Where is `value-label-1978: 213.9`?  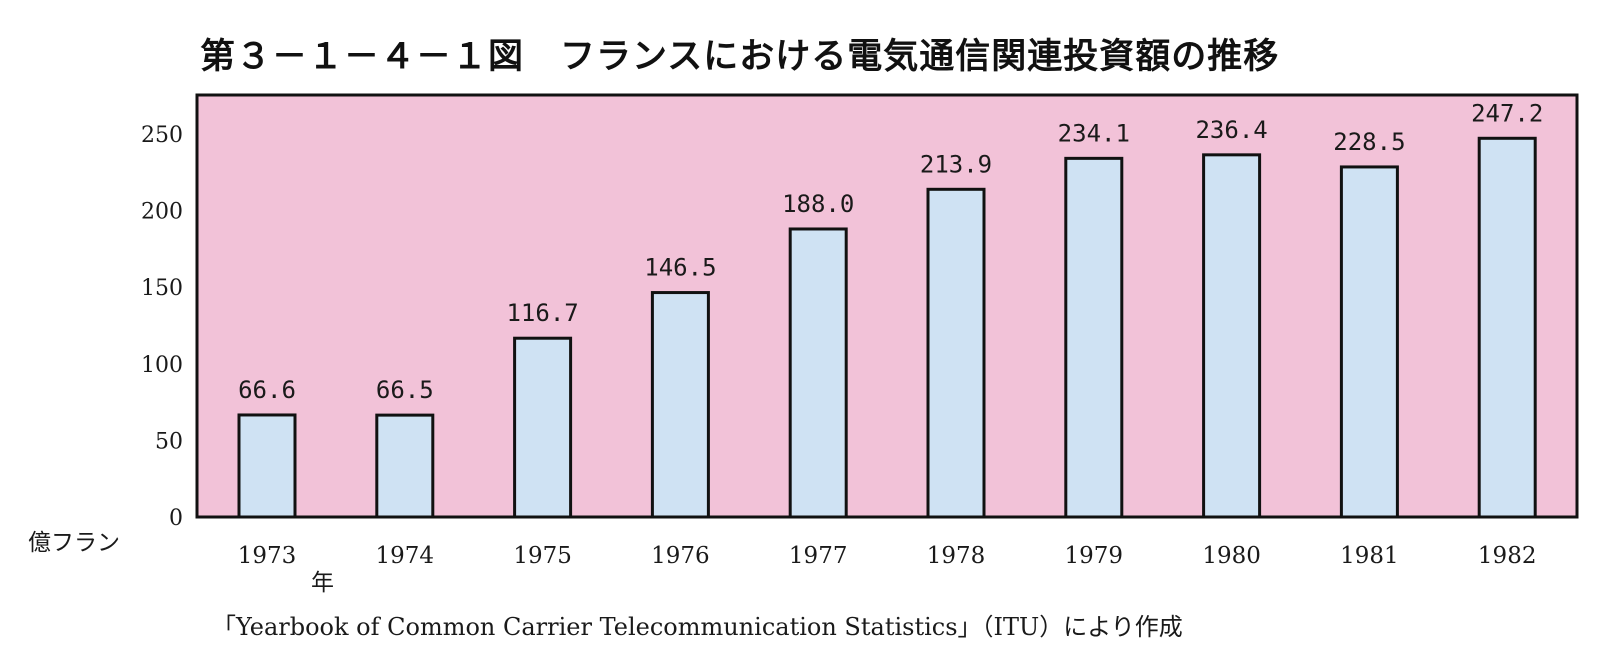
value-label-1978: 213.9 is located at coordinates (956, 164).